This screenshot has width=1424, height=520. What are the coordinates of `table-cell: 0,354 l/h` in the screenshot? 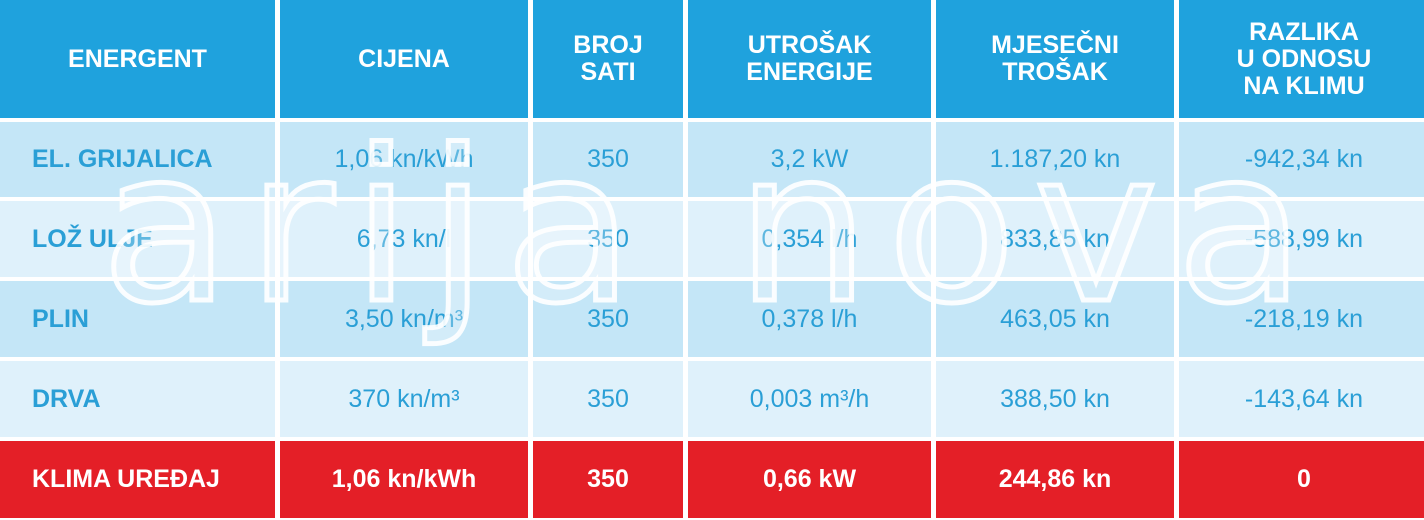 It's located at (809, 239).